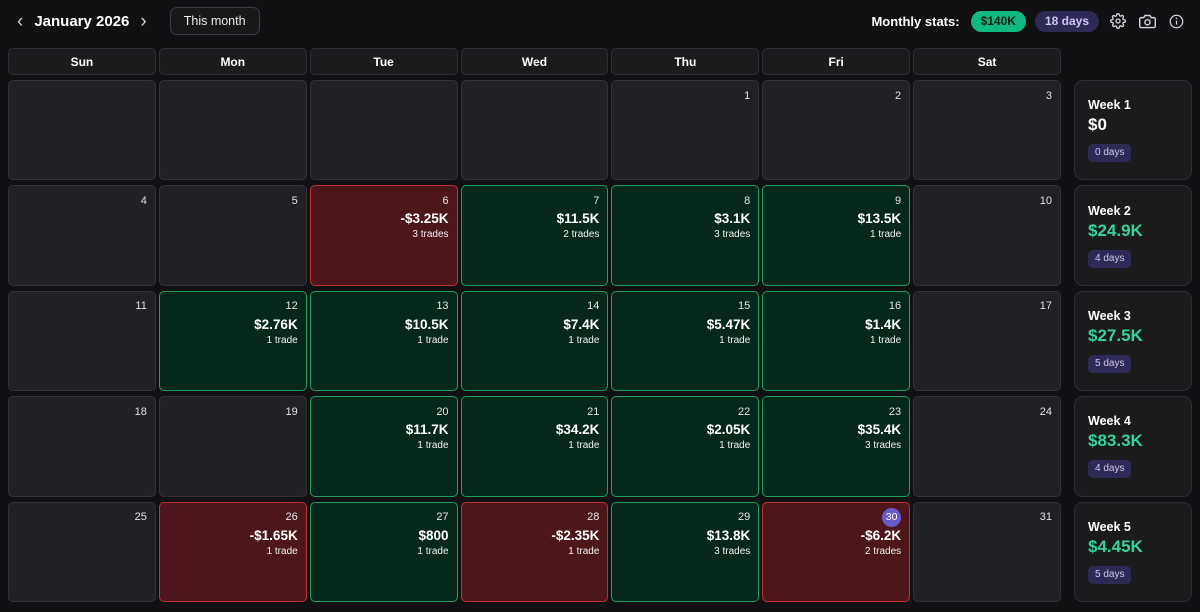 This screenshot has height=612, width=1200. Describe the element at coordinates (232, 61) in the screenshot. I see `weekday-header-mon: Mon` at that location.